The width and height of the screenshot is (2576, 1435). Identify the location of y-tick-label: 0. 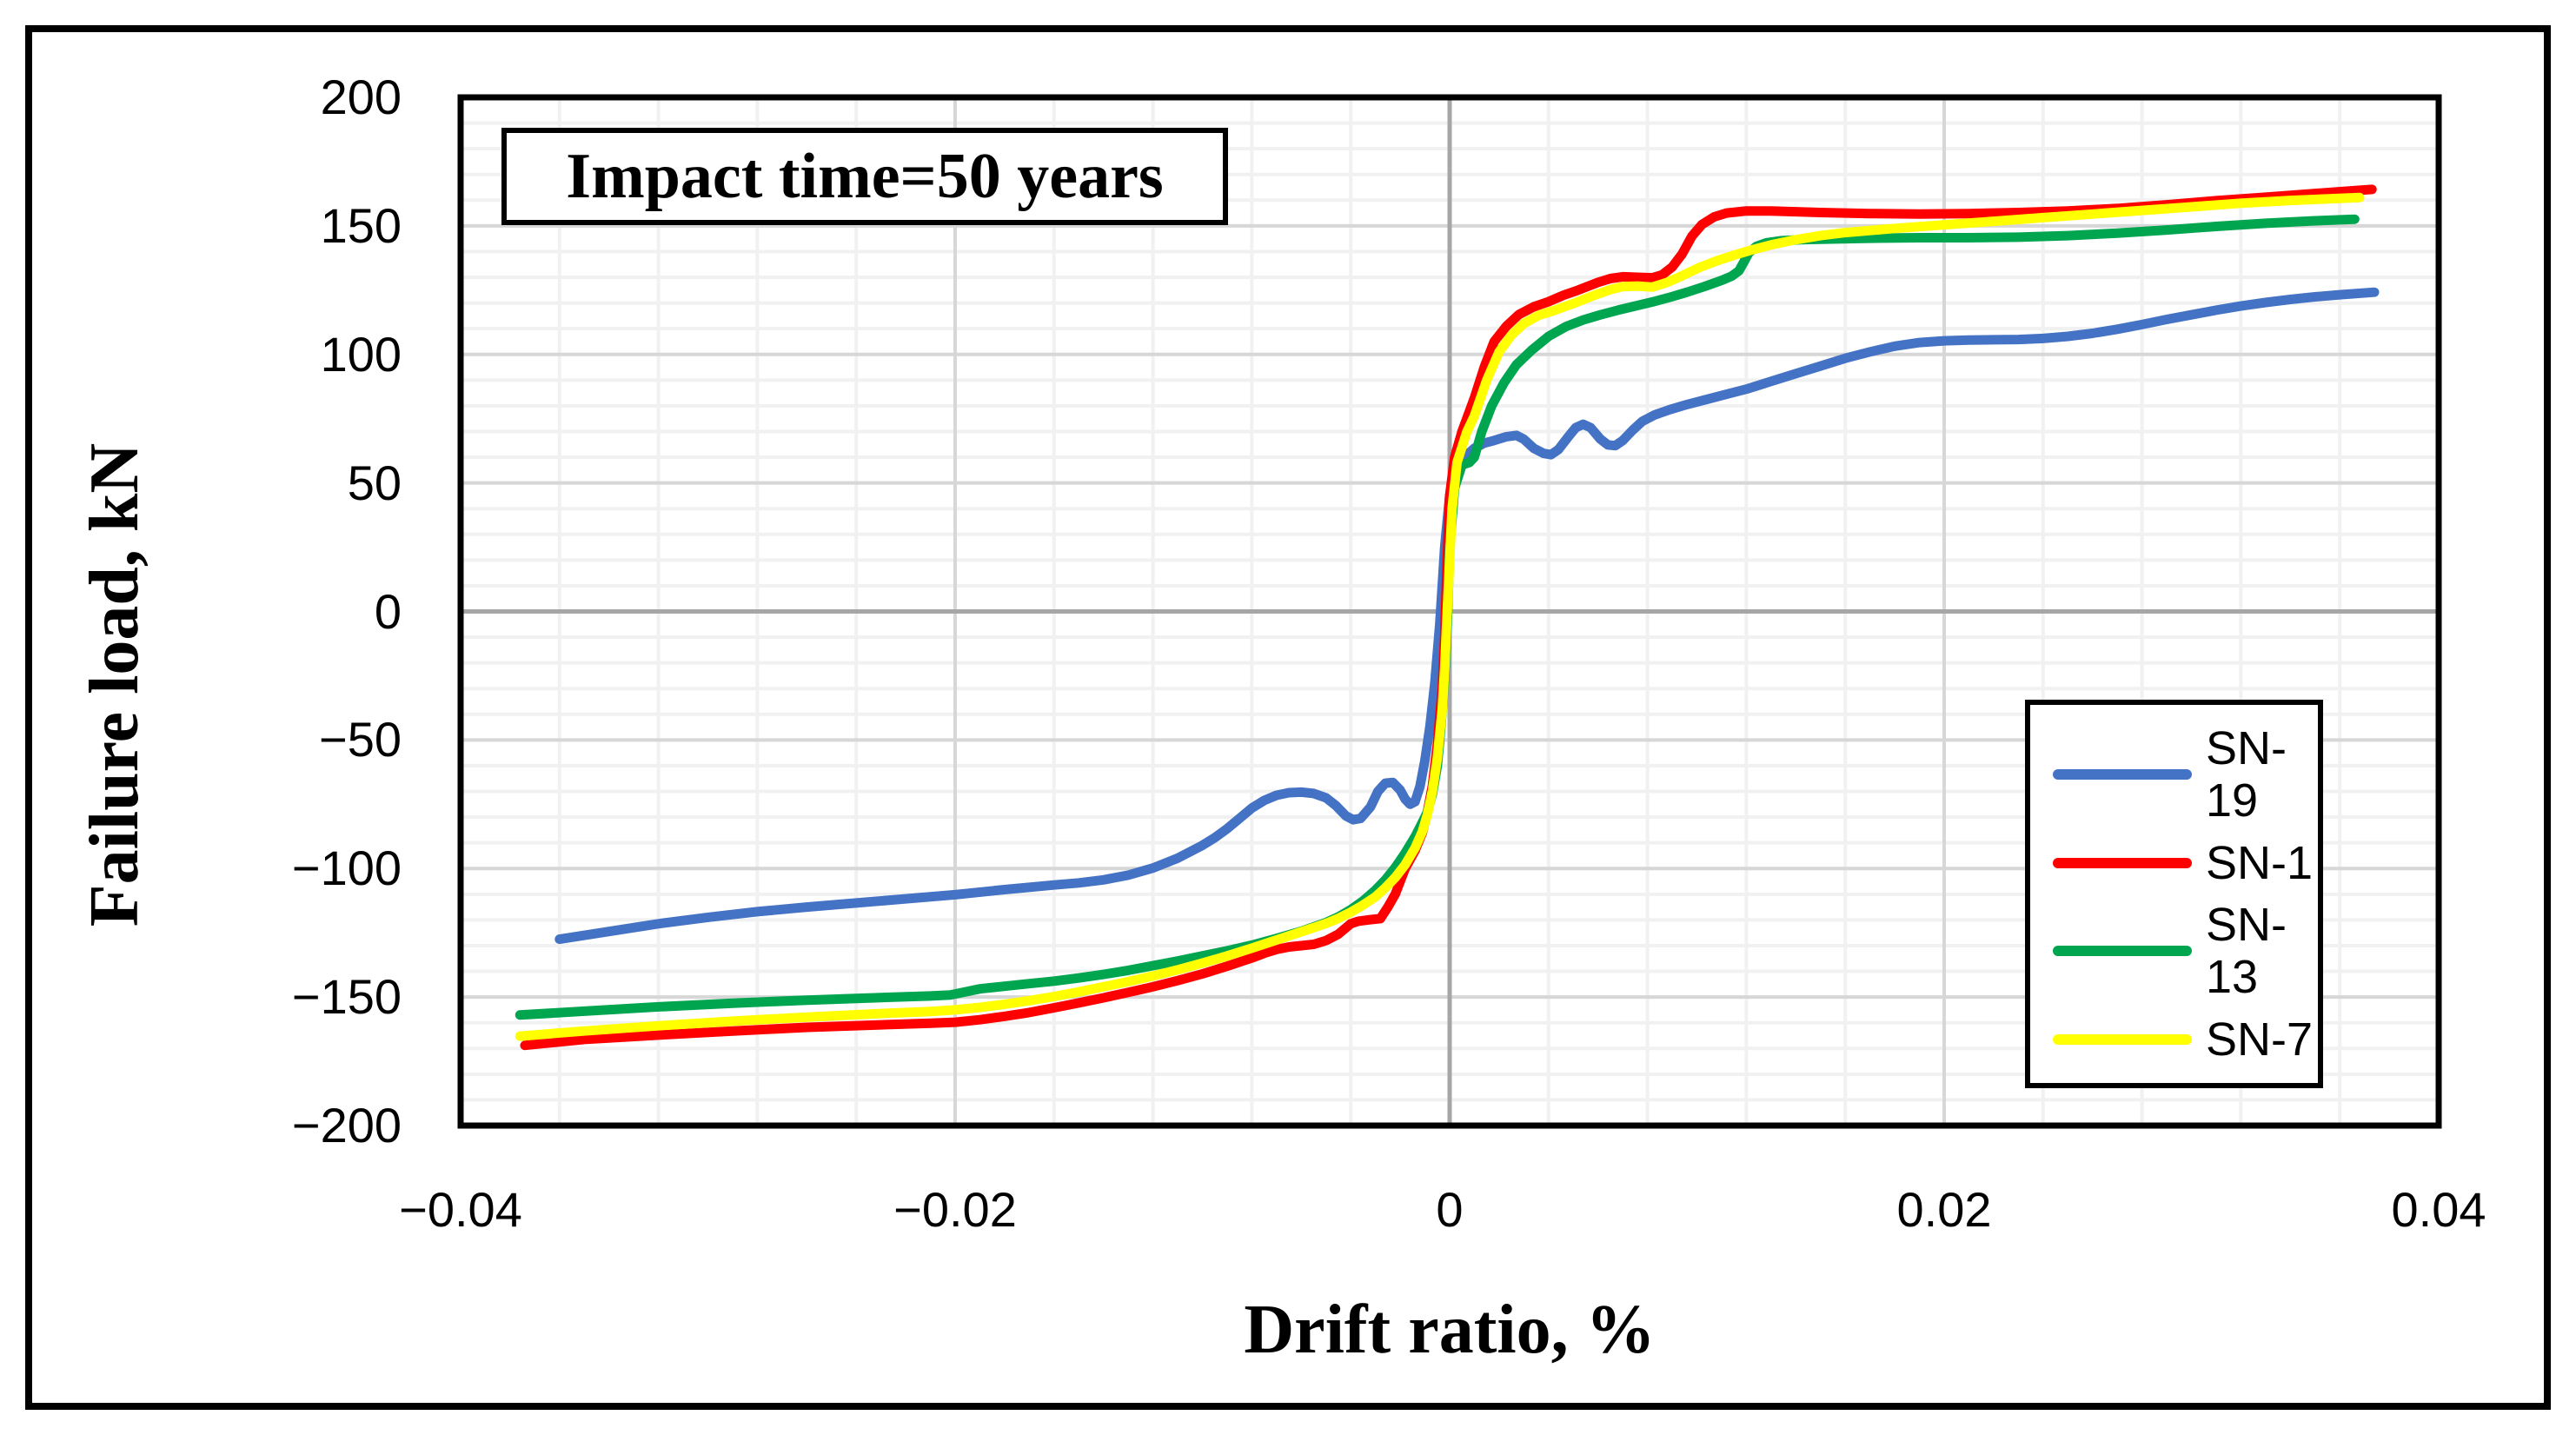
(388, 611).